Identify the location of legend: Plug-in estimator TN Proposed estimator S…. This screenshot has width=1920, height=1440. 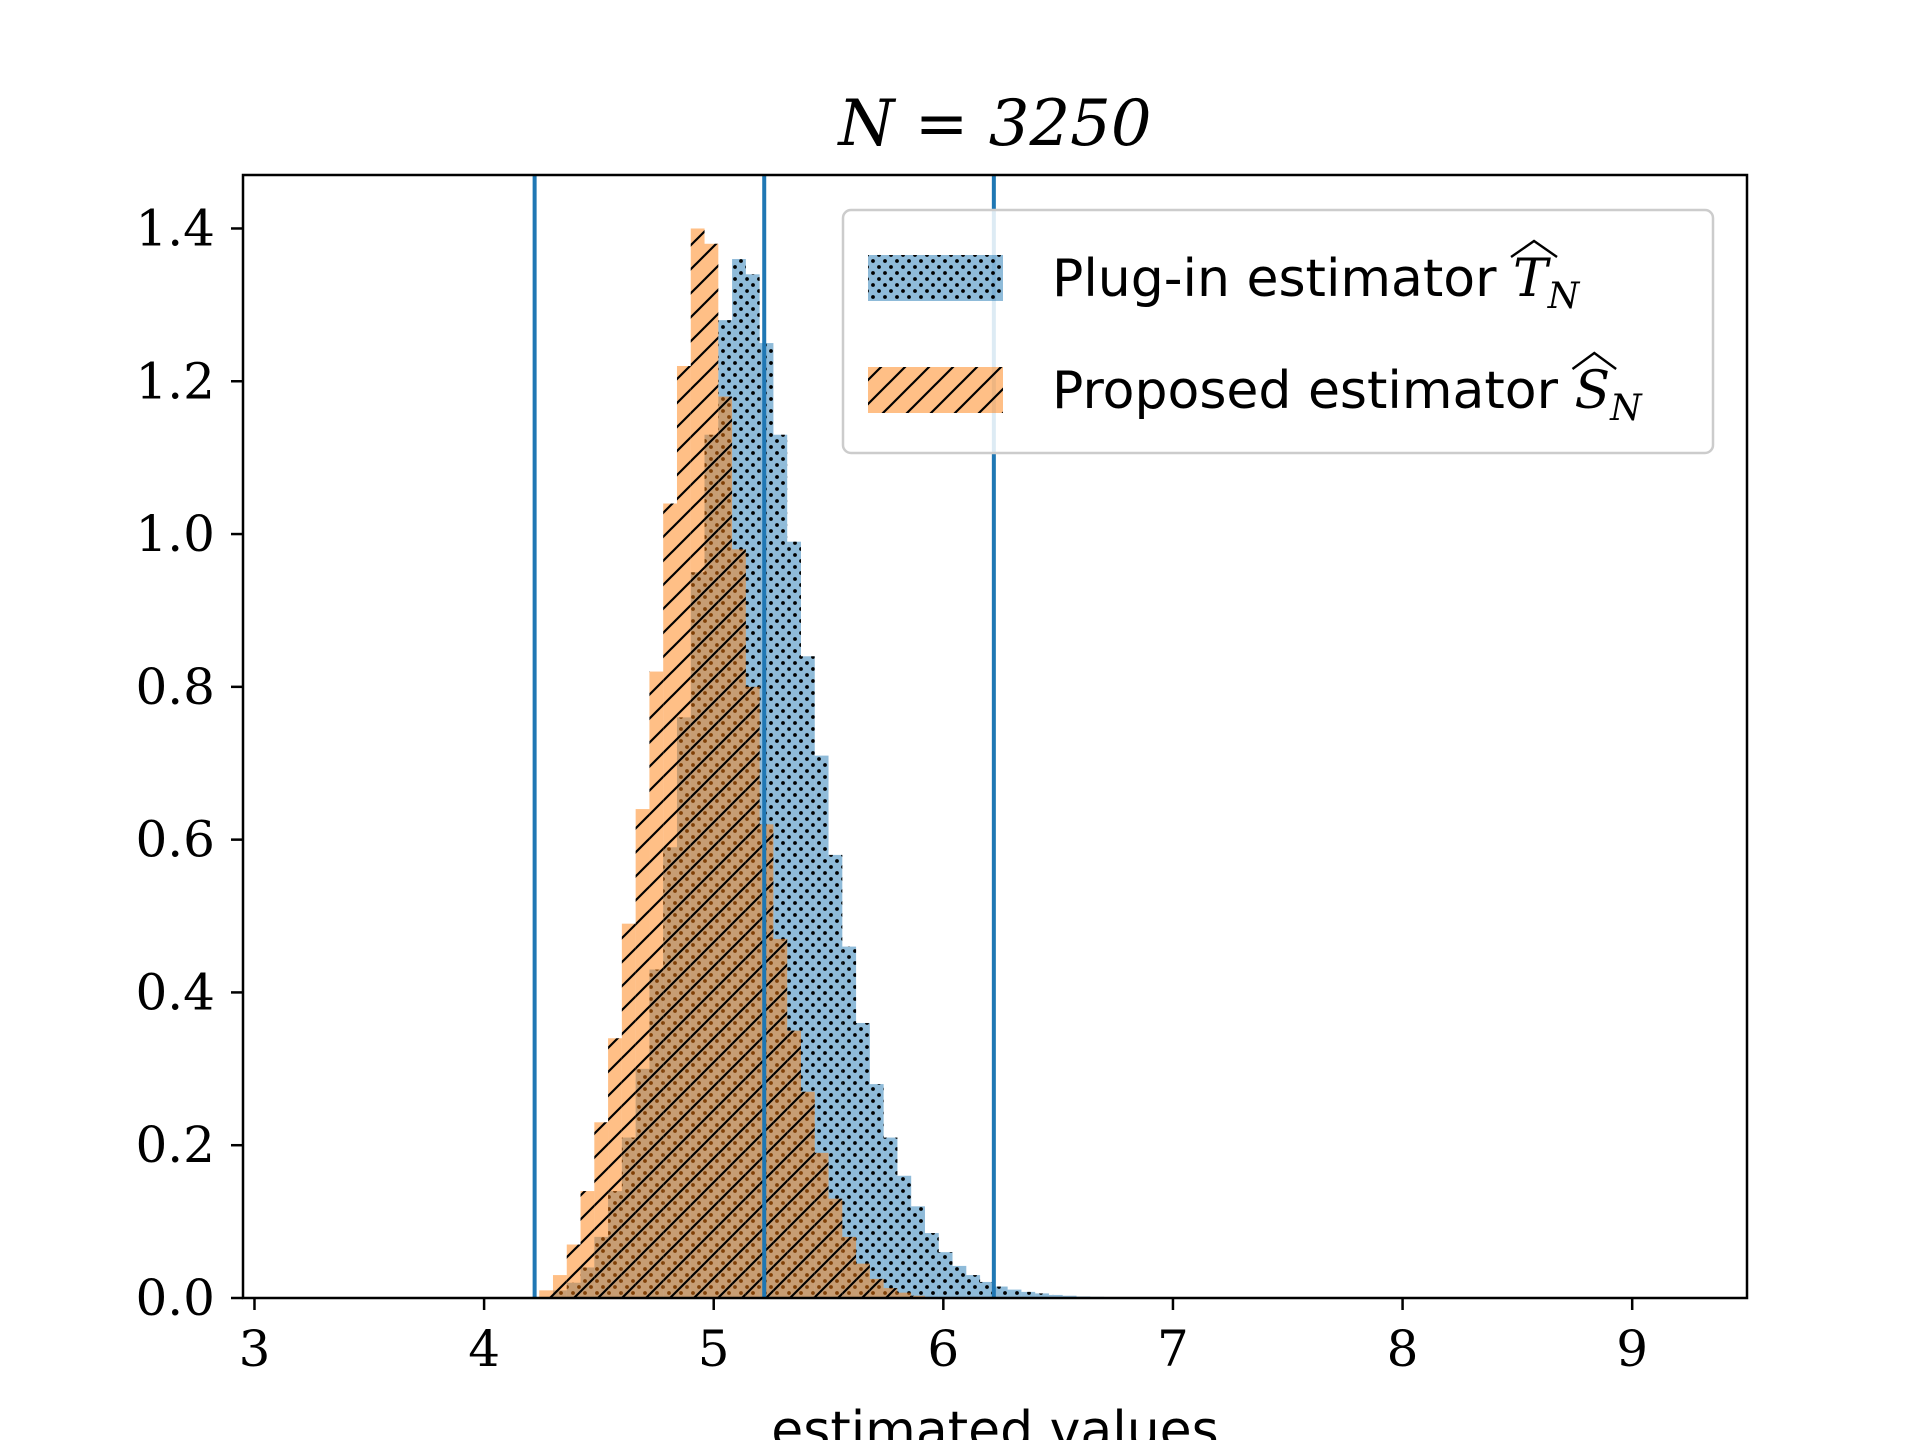
(1278, 331).